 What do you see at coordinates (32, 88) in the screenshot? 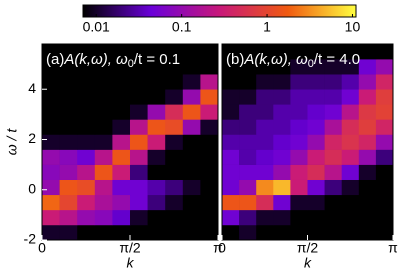
I see `y-tick-label: 4` at bounding box center [32, 88].